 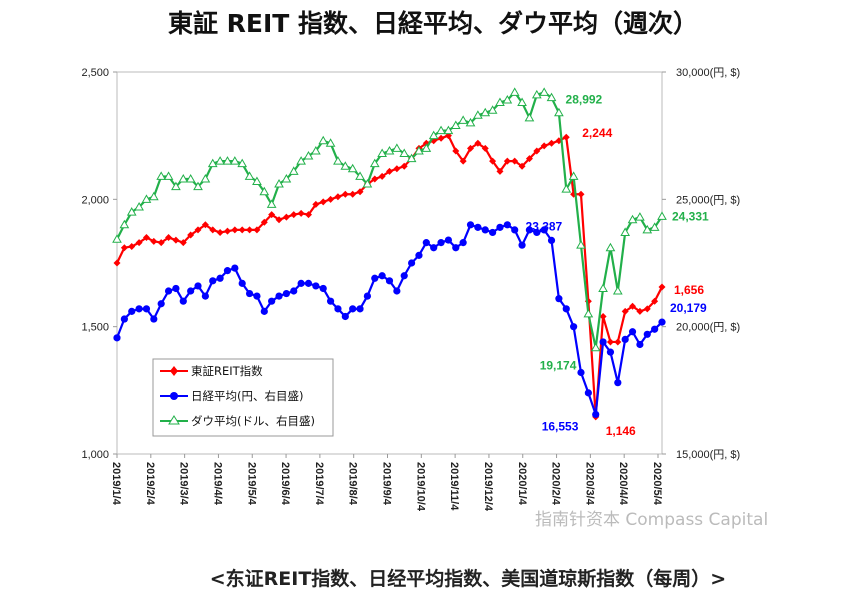 I want to click on right-tick-label: 30,000(円, $), so click(x=708, y=73).